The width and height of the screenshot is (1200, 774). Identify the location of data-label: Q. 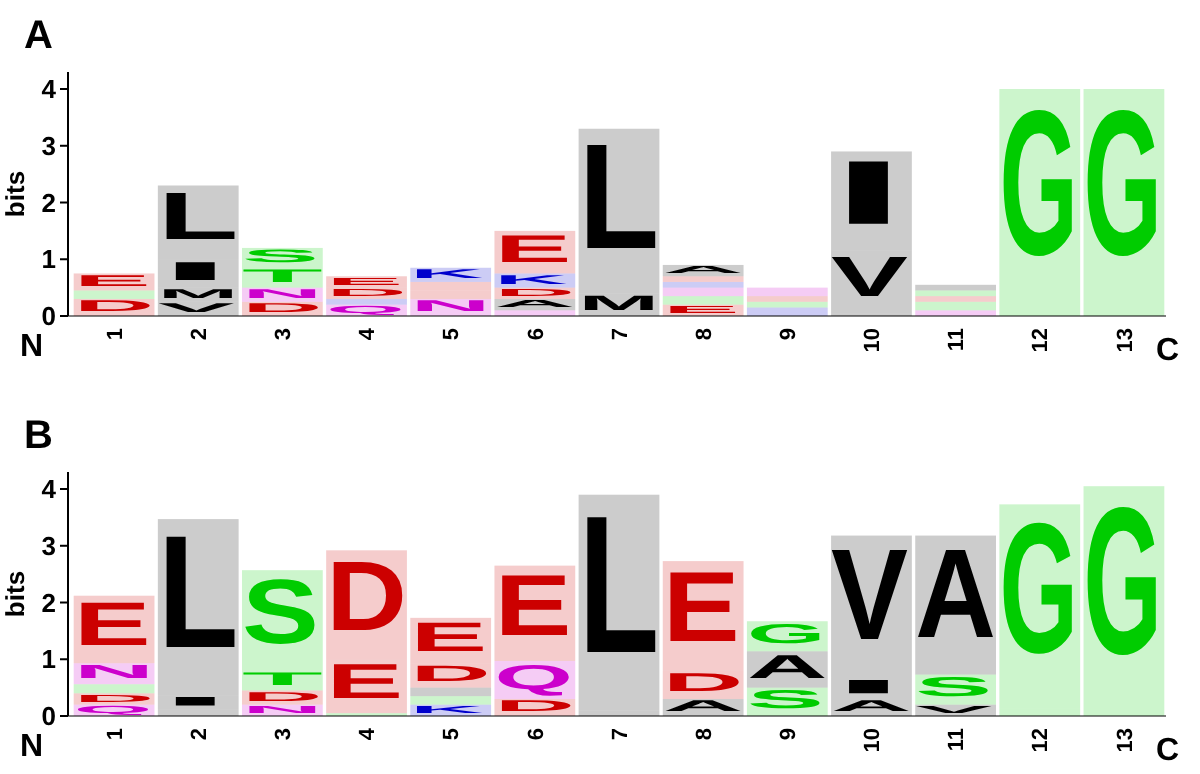
(533, 676).